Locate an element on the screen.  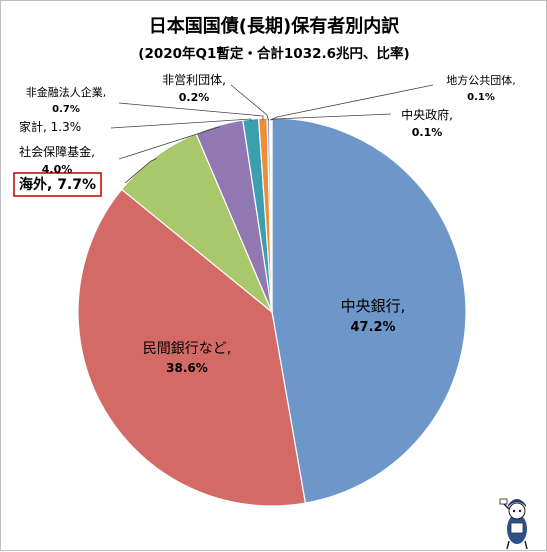
slice-value: 47.2% is located at coordinates (372, 327).